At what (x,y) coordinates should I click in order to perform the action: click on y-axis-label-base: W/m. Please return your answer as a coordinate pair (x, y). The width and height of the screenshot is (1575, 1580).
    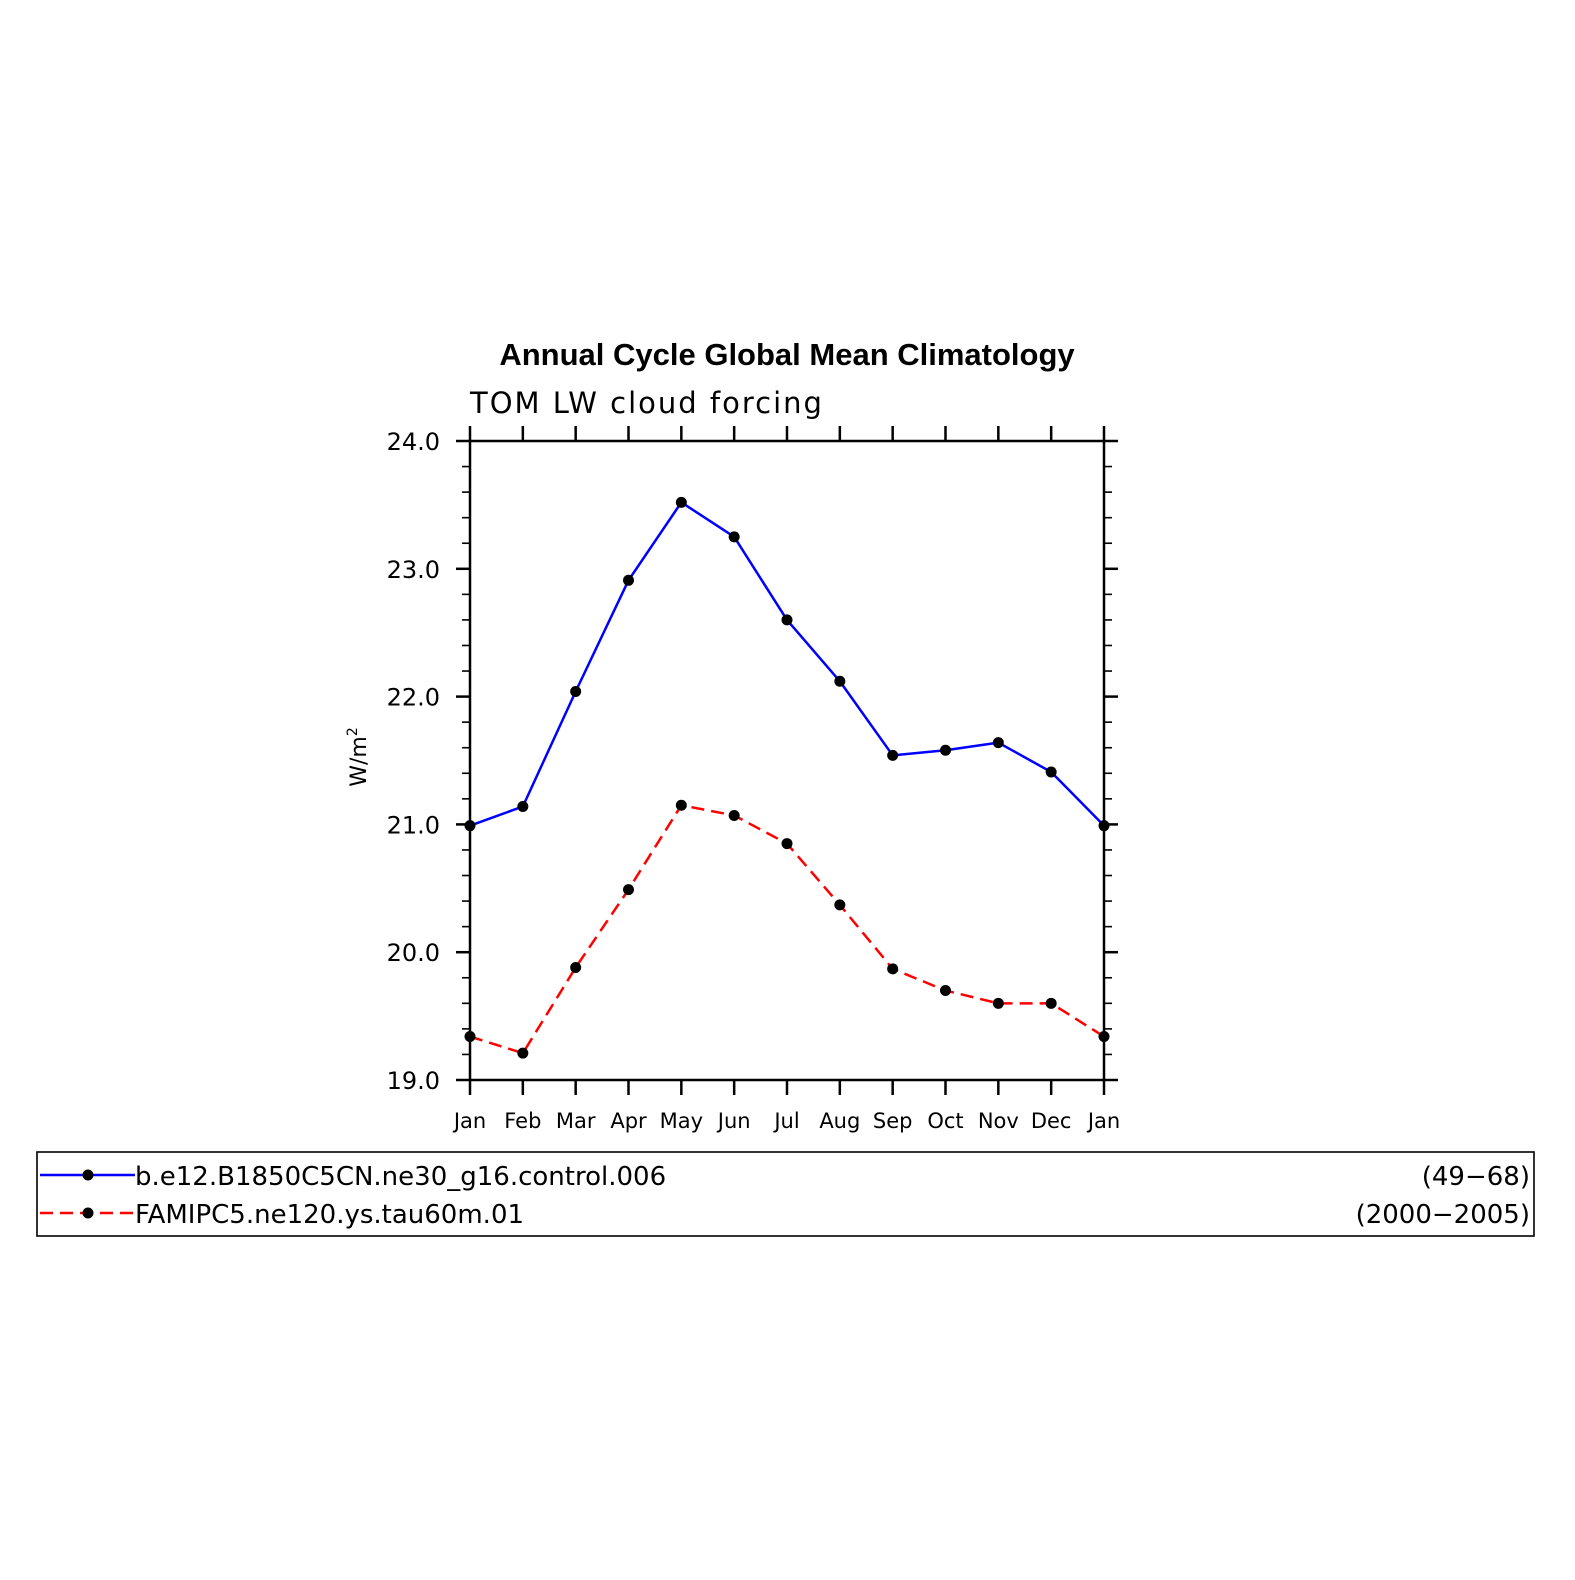
    Looking at the image, I should click on (359, 761).